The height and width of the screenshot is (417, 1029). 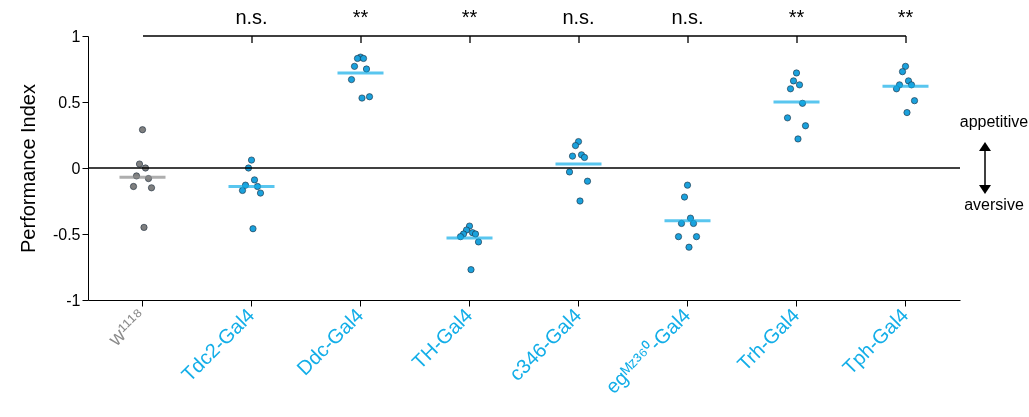 What do you see at coordinates (994, 204) in the screenshot?
I see `text: aversive` at bounding box center [994, 204].